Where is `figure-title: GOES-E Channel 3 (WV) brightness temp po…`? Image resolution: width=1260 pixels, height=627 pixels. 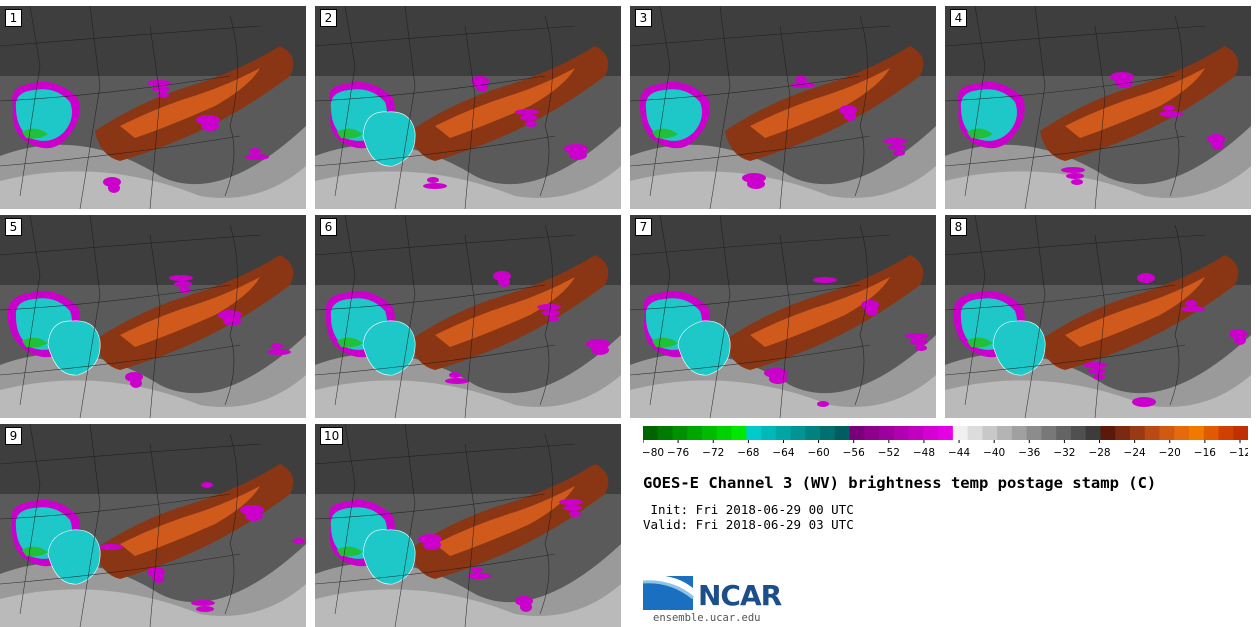
figure-title: GOES-E Channel 3 (WV) brightness temp po… is located at coordinates (900, 483).